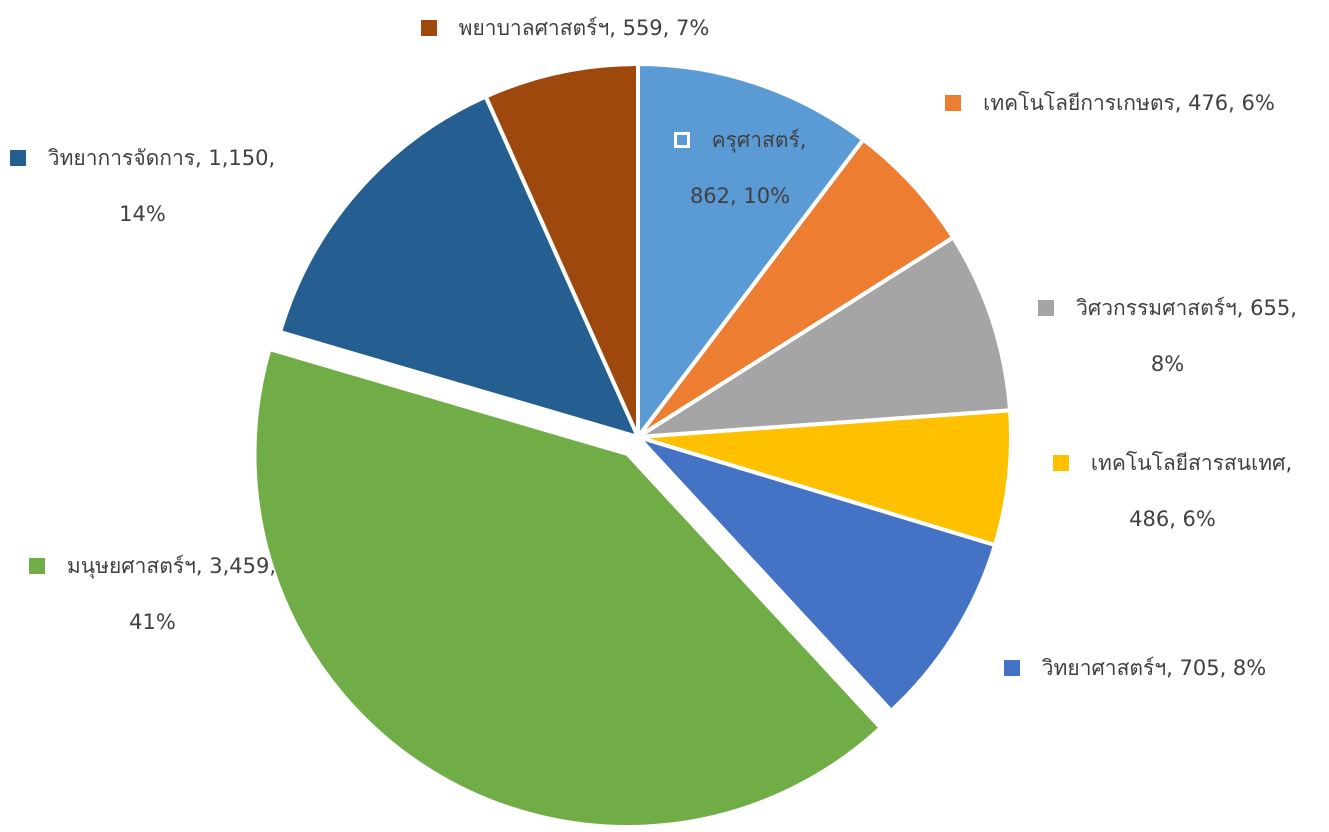 This screenshot has width=1329, height=832. What do you see at coordinates (825, 478) in the screenshot?
I see `pie-slice: เทคโนโลยีสารสนเทศ` at bounding box center [825, 478].